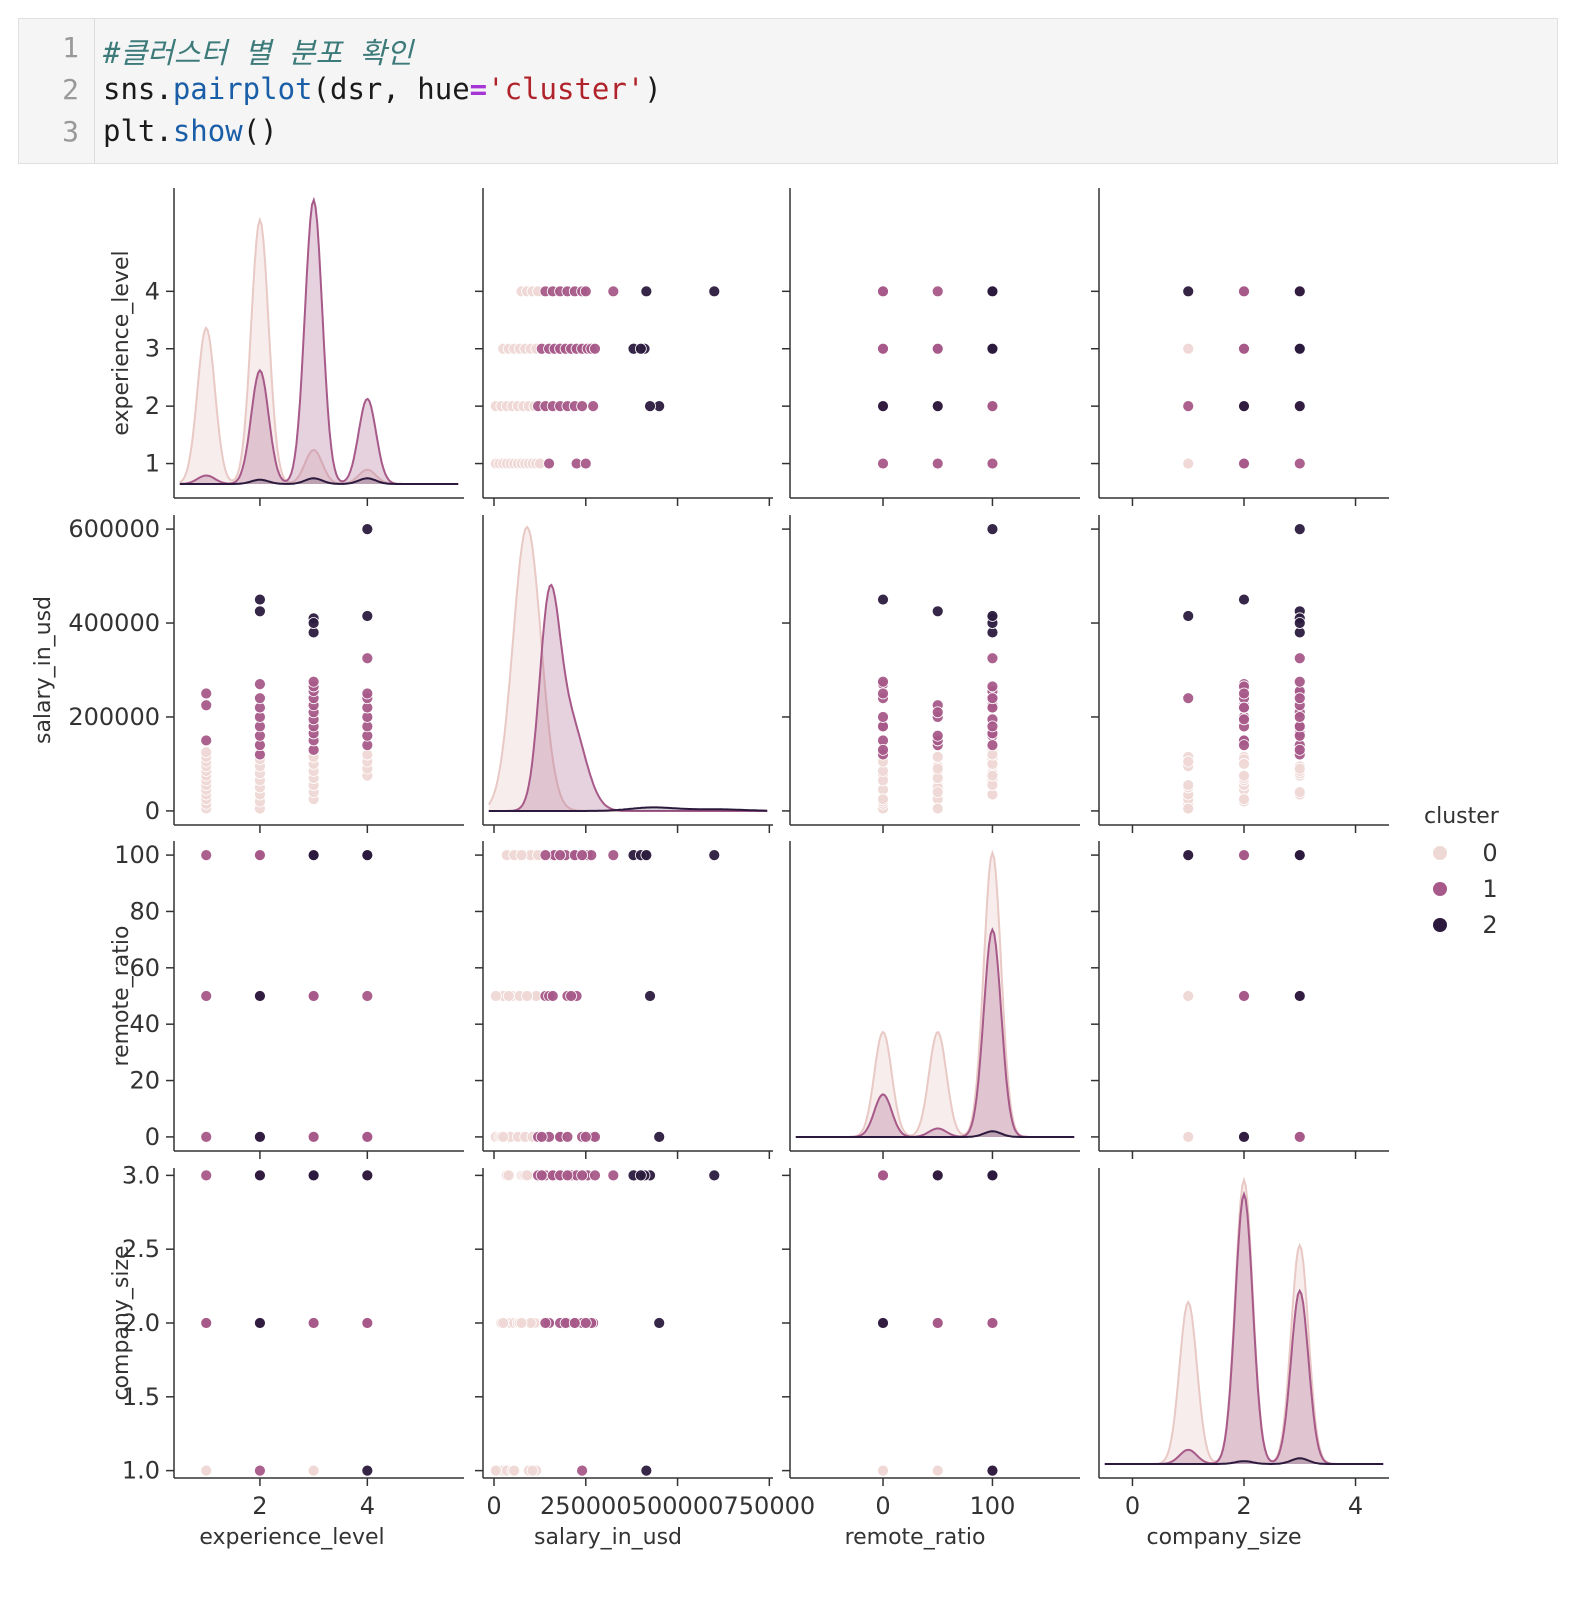  I want to click on subplot-remote_ratio-vs-remote_ratio, so click(934, 1000).